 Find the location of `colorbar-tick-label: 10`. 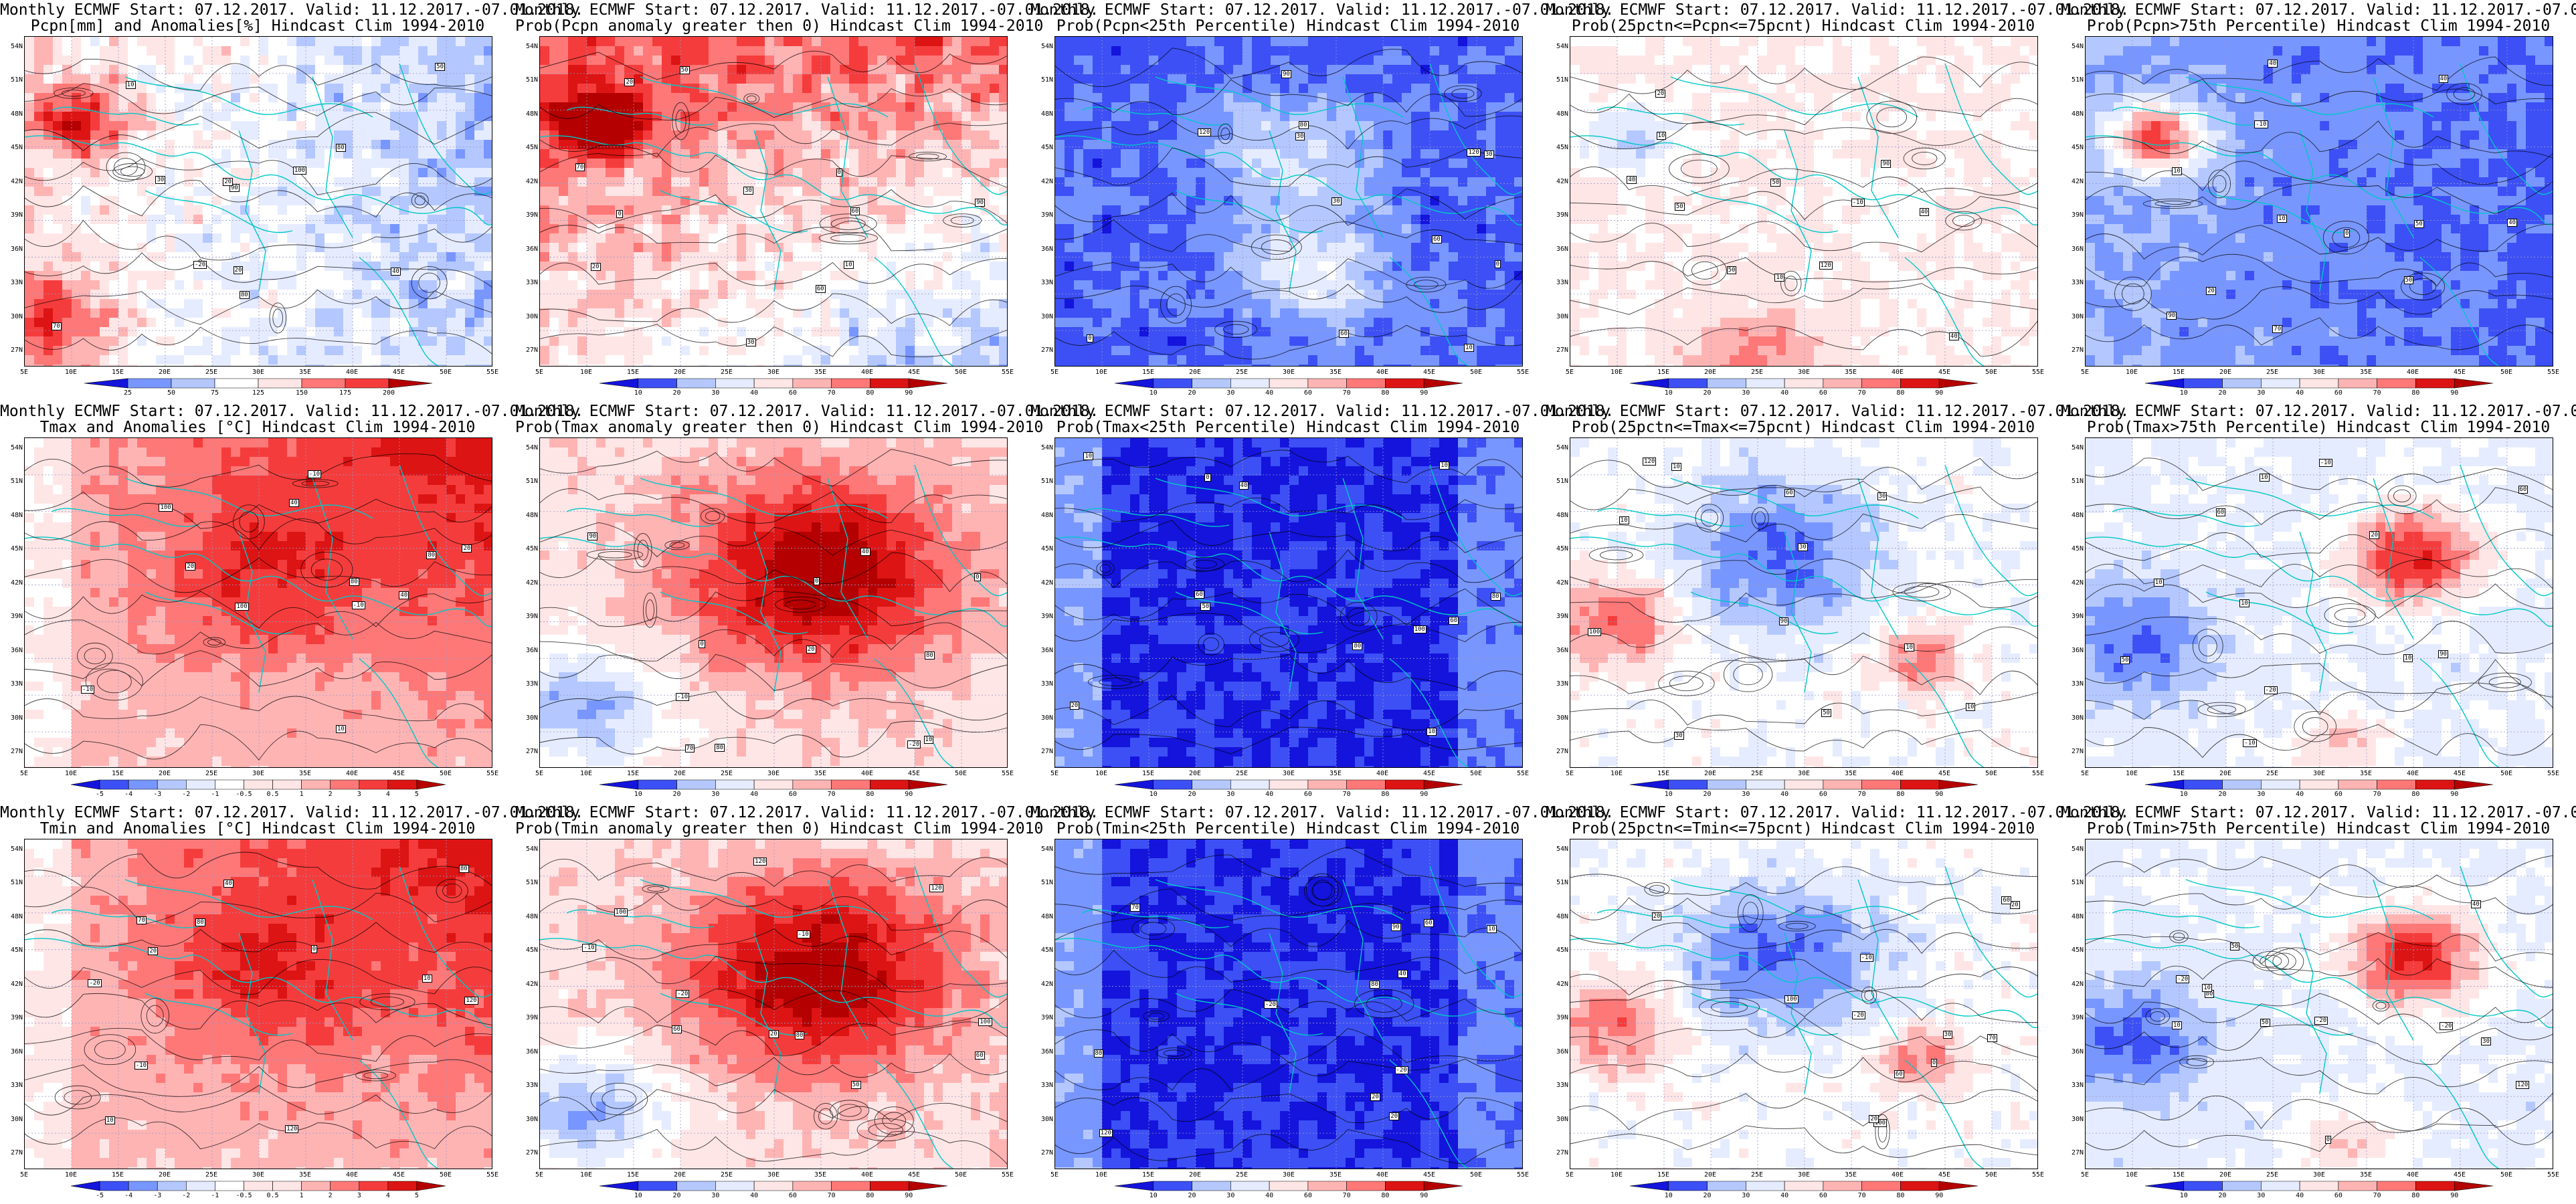

colorbar-tick-label: 10 is located at coordinates (1668, 794).